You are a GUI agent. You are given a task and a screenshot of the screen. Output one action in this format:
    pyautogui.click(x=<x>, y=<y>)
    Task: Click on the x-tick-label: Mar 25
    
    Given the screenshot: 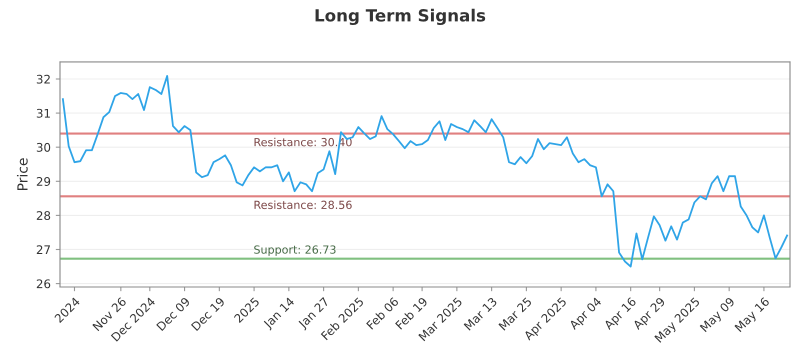 What is the action you would take?
    pyautogui.click(x=515, y=313)
    